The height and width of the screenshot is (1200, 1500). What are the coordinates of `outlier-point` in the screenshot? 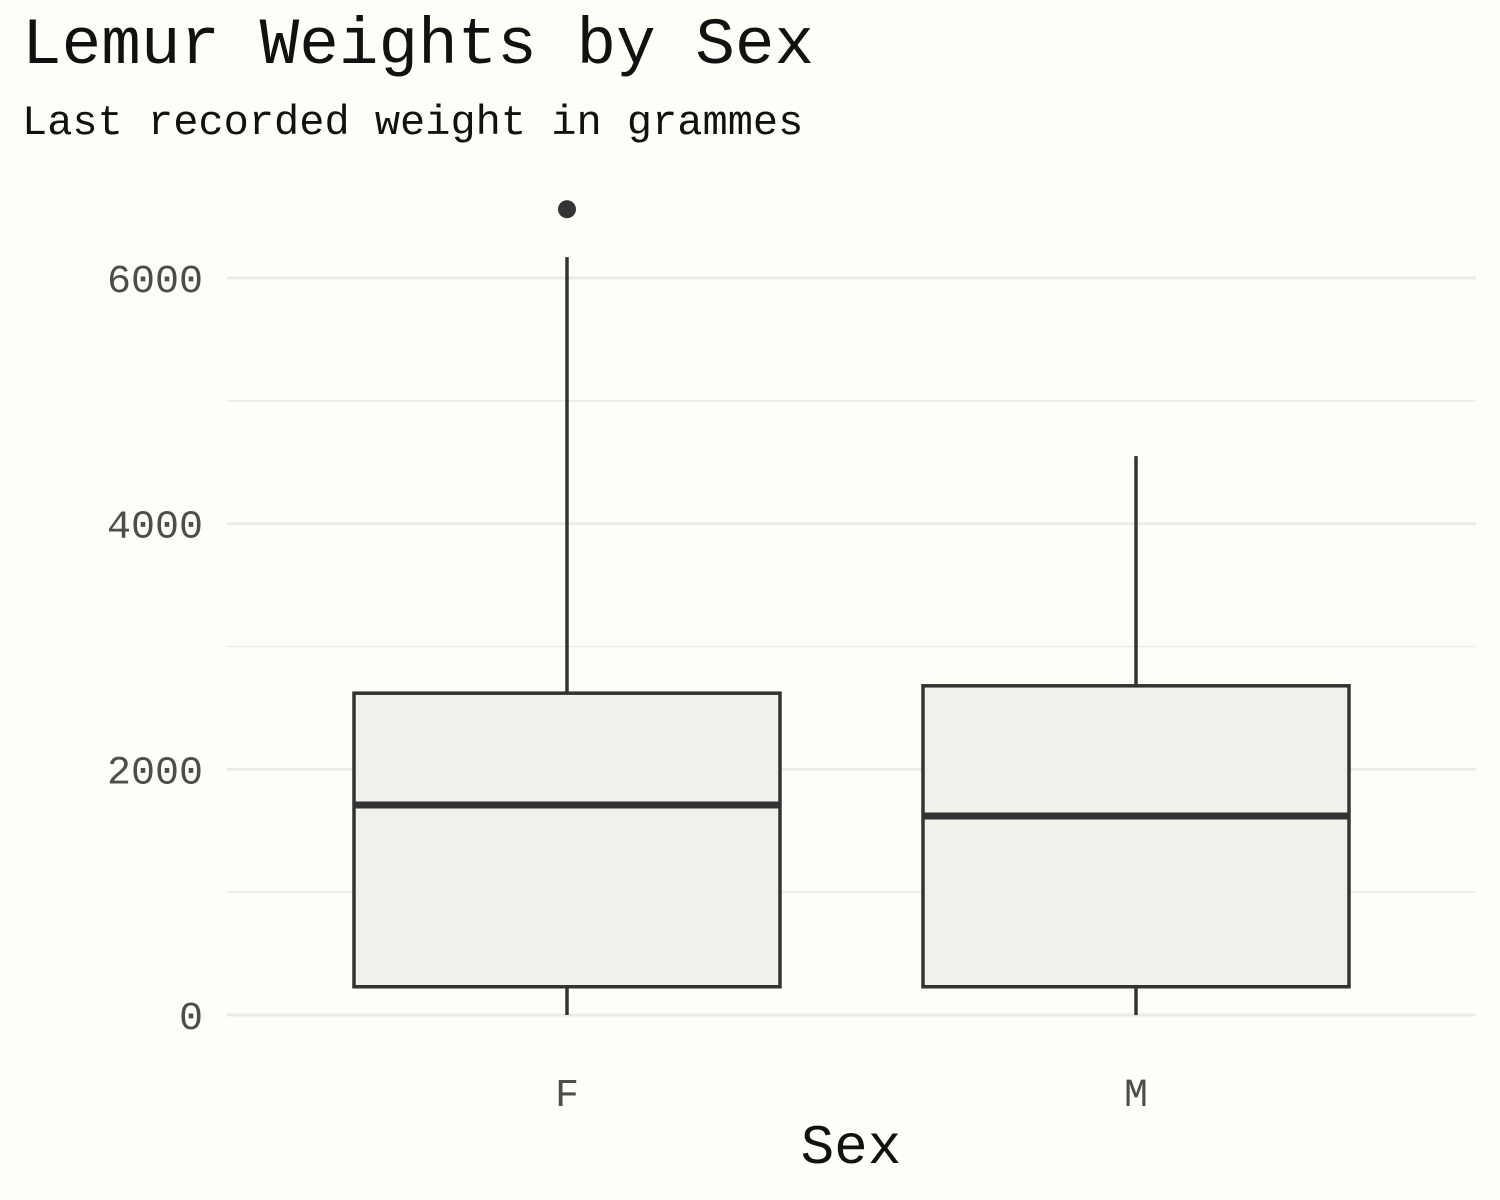 It's located at (567, 209).